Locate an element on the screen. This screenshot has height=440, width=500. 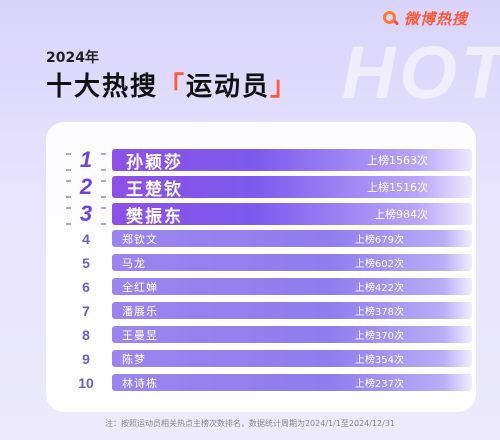
search-icon is located at coordinates (391, 19).